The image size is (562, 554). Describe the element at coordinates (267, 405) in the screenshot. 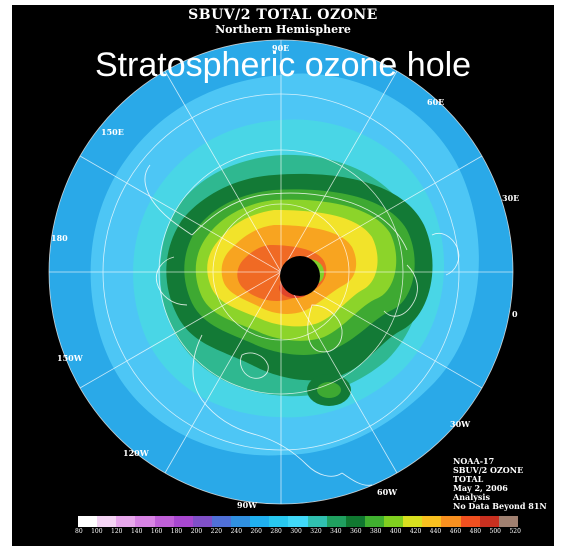

I see `coastline-north-america` at that location.